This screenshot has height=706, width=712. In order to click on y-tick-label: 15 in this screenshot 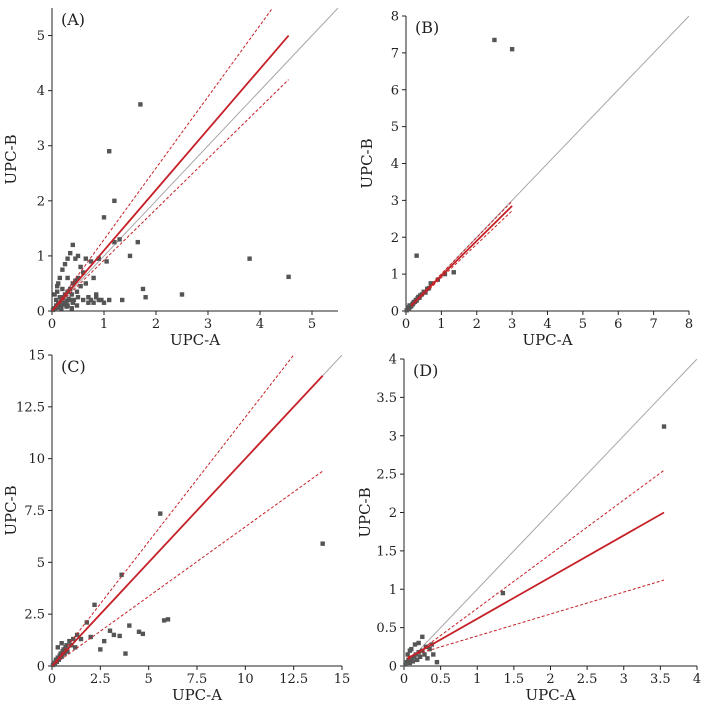, I will do `click(36, 356)`.